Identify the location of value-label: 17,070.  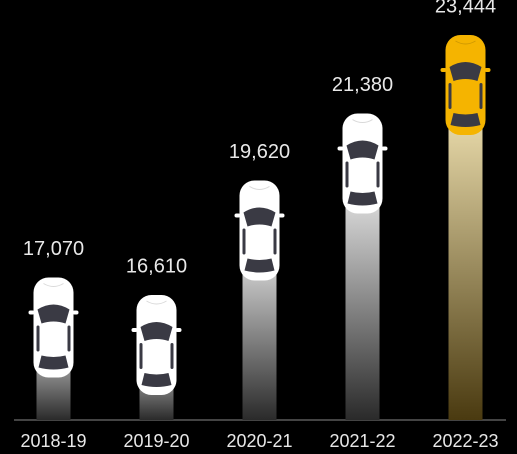
(53, 249).